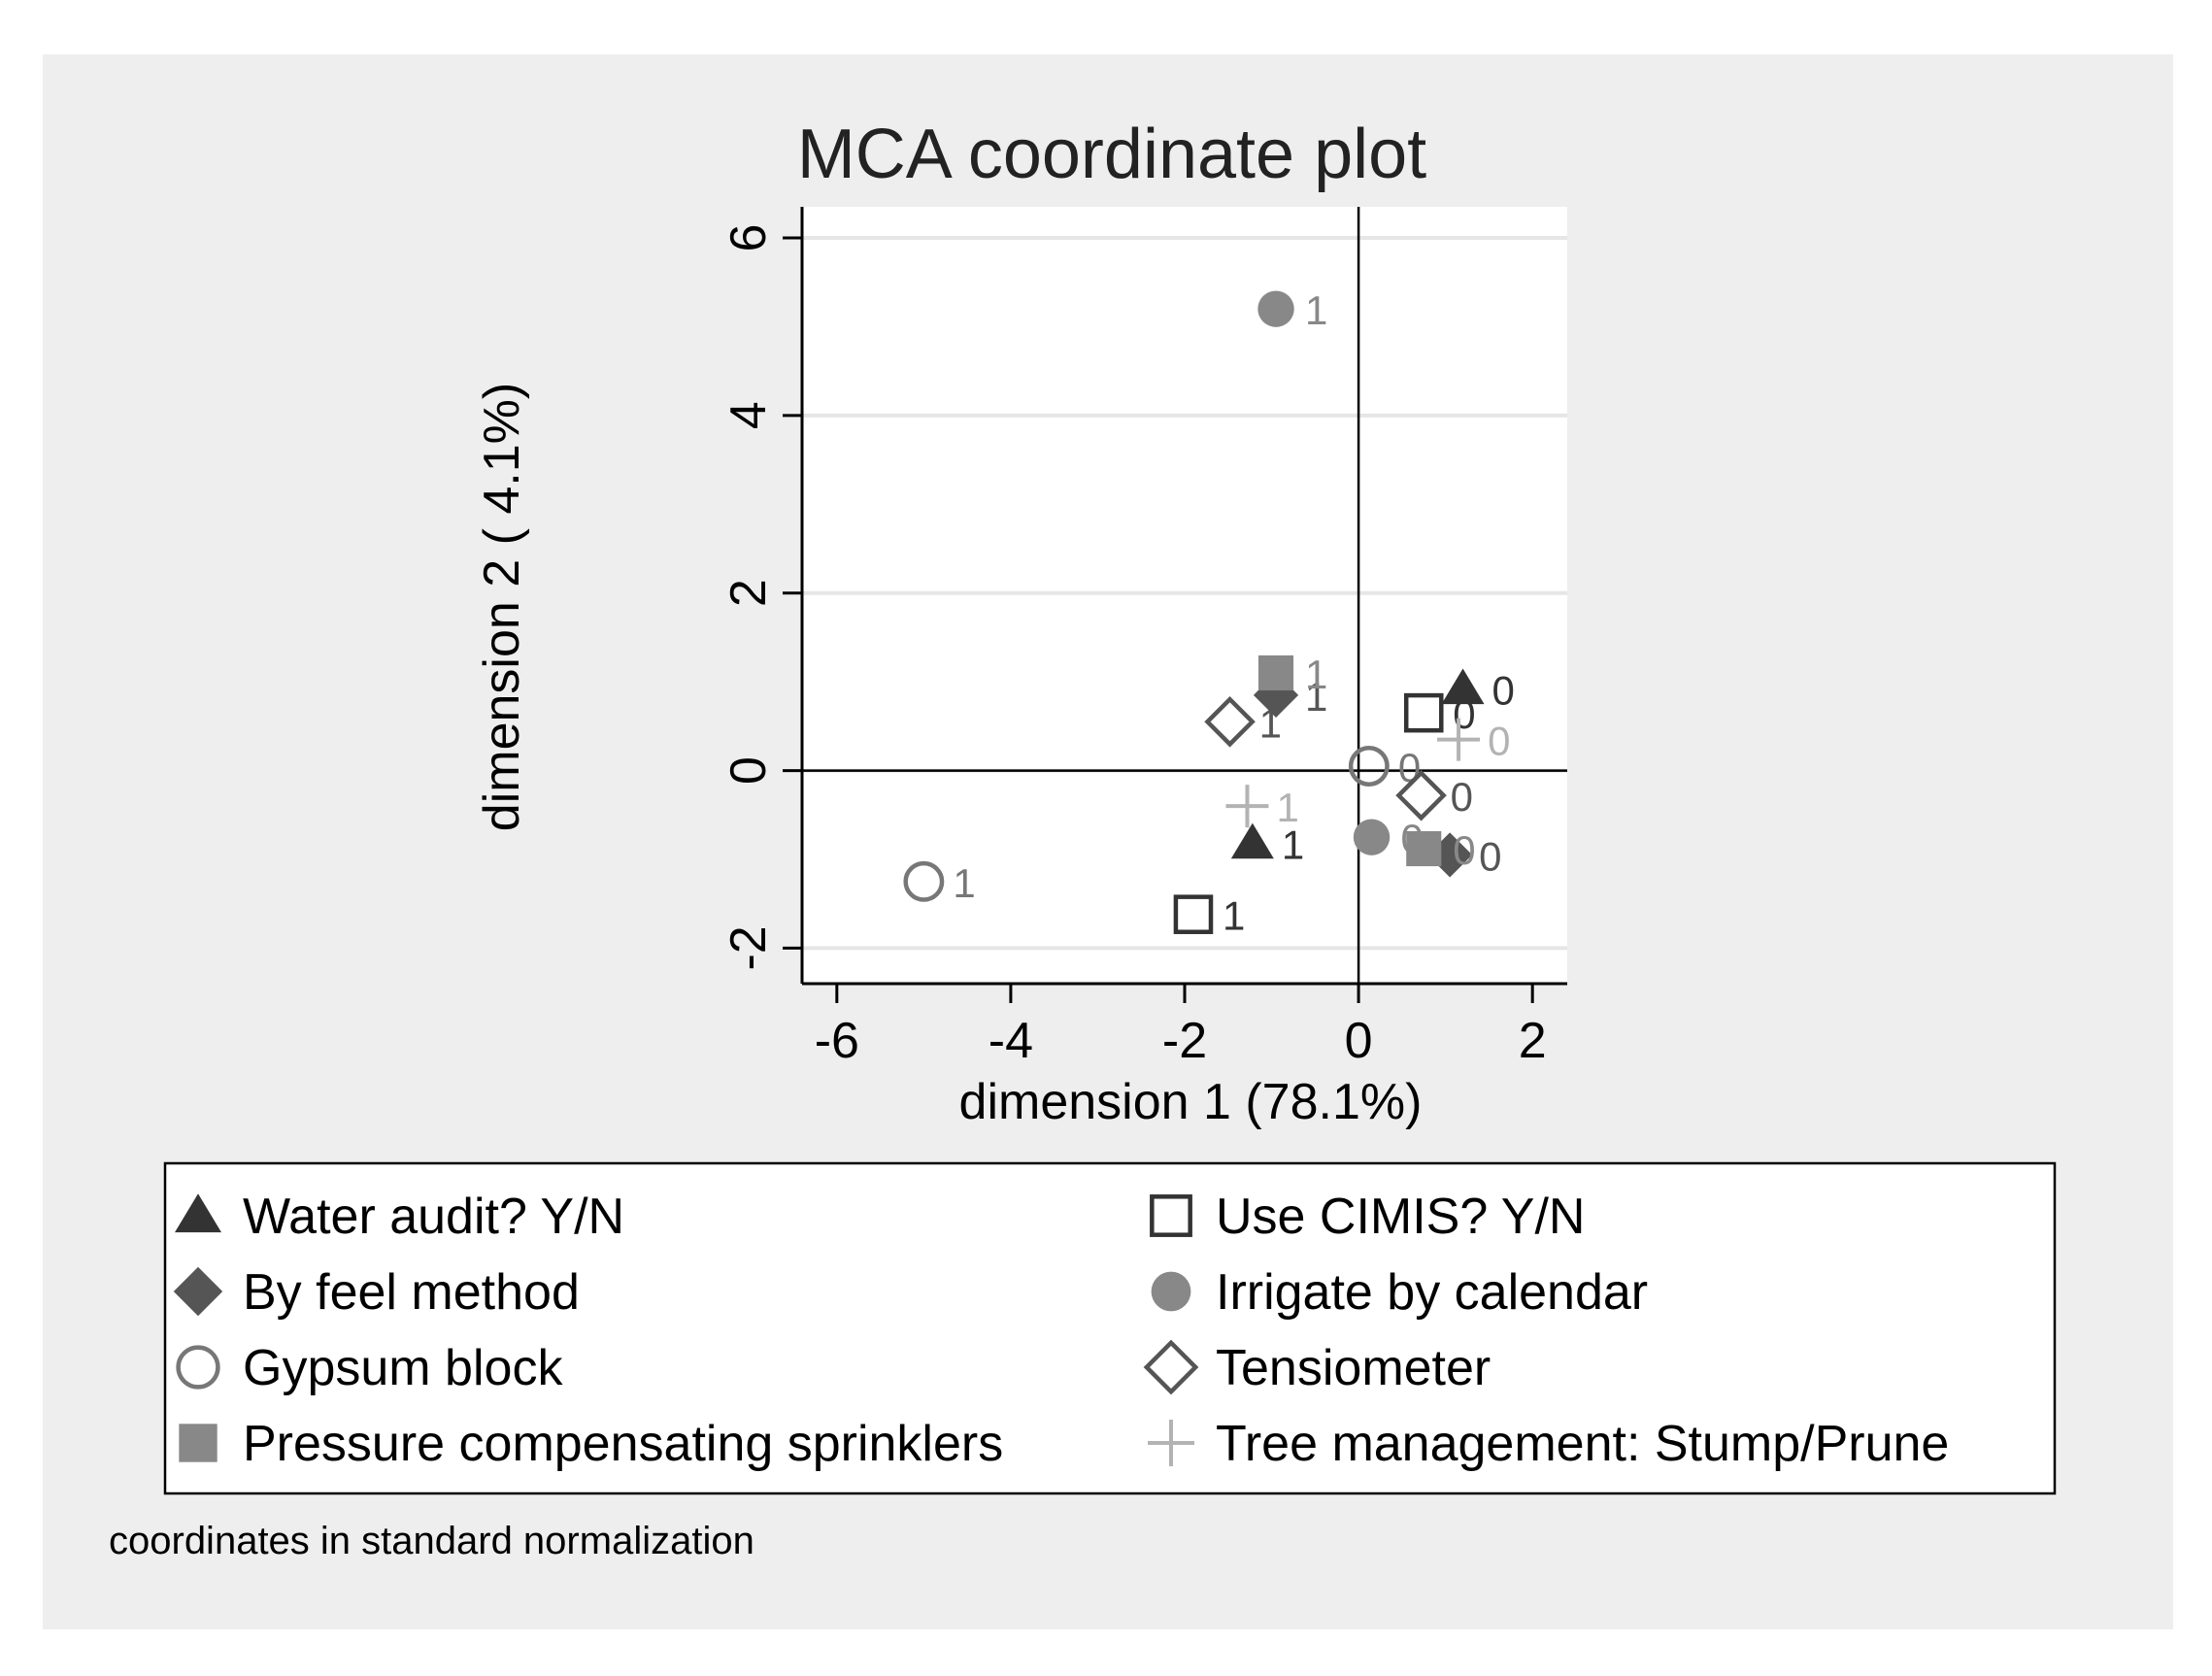 The width and height of the screenshot is (2212, 1676). What do you see at coordinates (623, 1444) in the screenshot?
I see `legend-label-6: Pressure compensating sprinklers` at bounding box center [623, 1444].